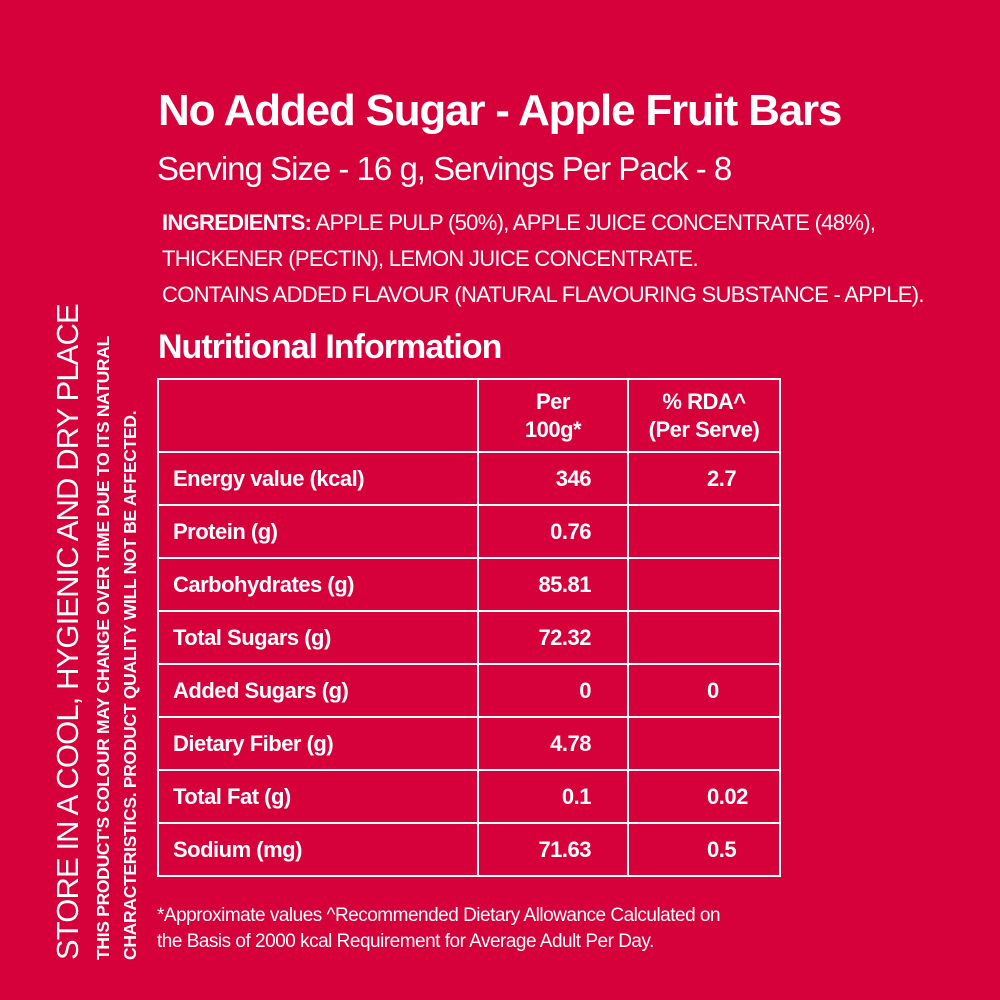  Describe the element at coordinates (704, 401) in the screenshot. I see `header-rda-line-1: % RDA^` at that location.